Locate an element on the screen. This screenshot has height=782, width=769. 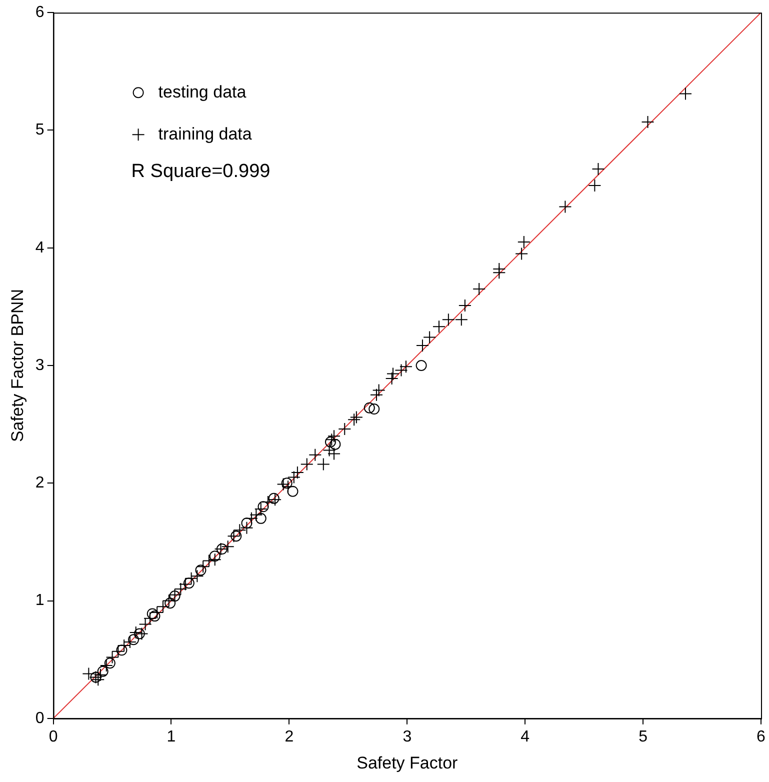
x-axis-title: Safety Factor is located at coordinates (407, 762).